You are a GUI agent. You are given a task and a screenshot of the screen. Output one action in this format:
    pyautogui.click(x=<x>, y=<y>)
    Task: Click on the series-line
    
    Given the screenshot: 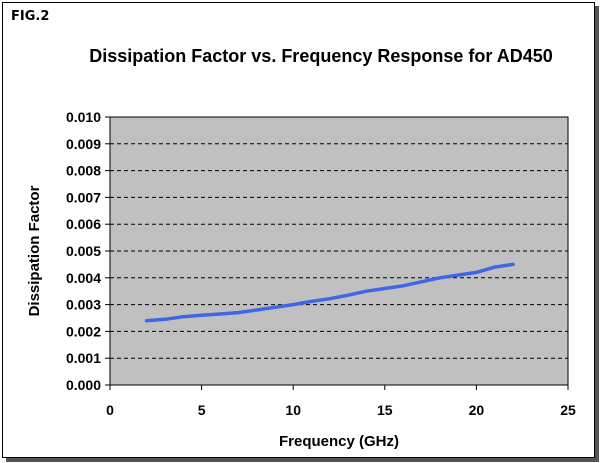 What is the action you would take?
    pyautogui.click(x=329, y=292)
    